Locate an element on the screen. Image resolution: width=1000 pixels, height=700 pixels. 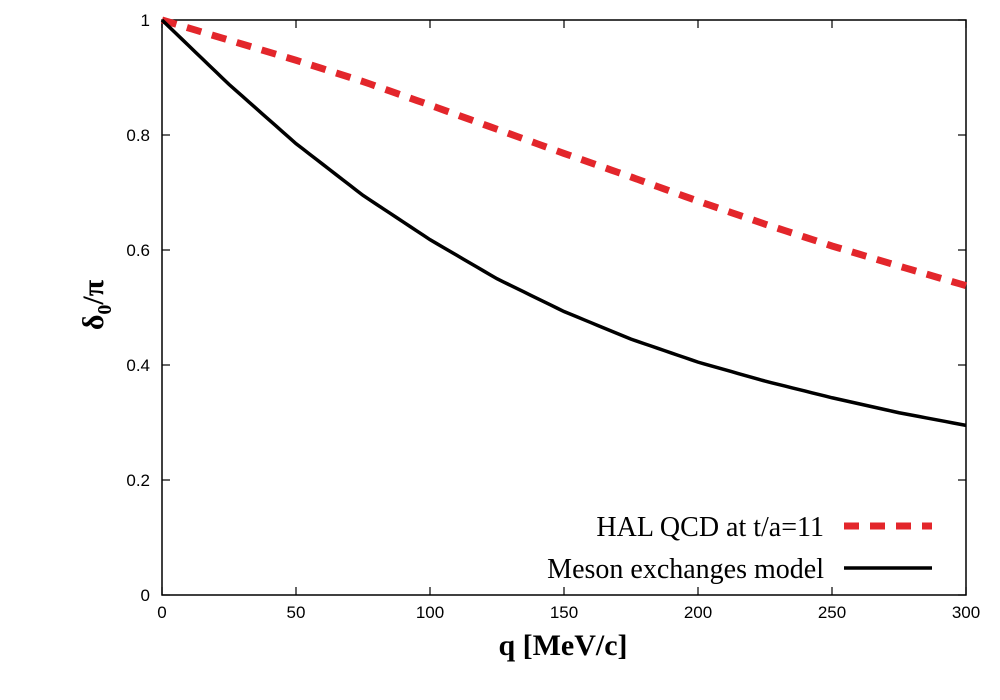
y-axis-title-main: δ is located at coordinates (93, 323).